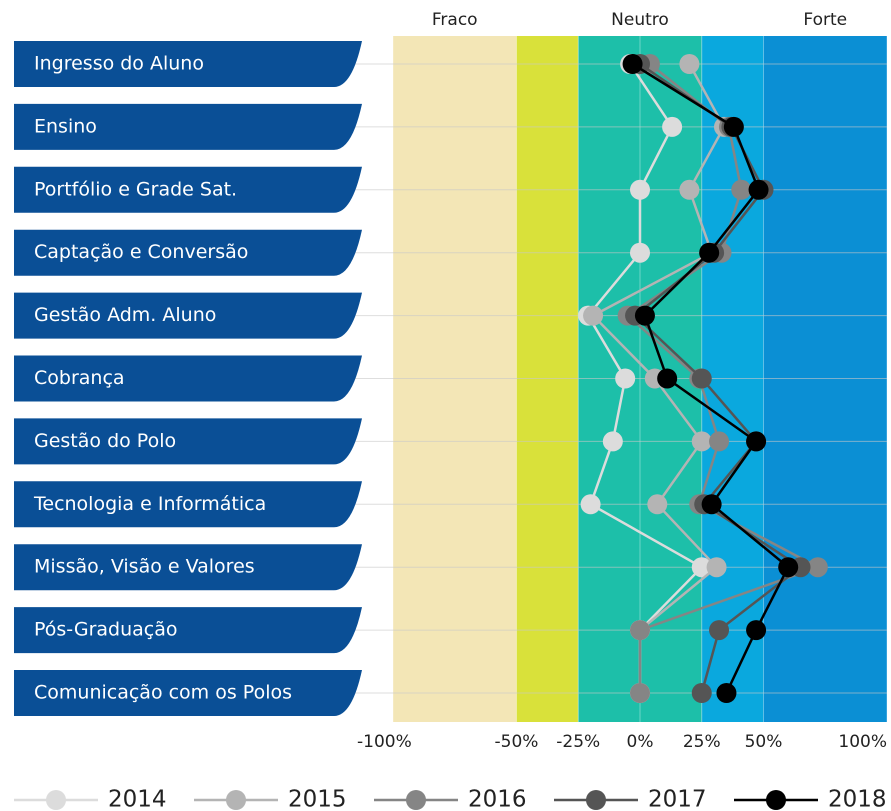  I want to click on x-tick-label: -50%, so click(517, 742).